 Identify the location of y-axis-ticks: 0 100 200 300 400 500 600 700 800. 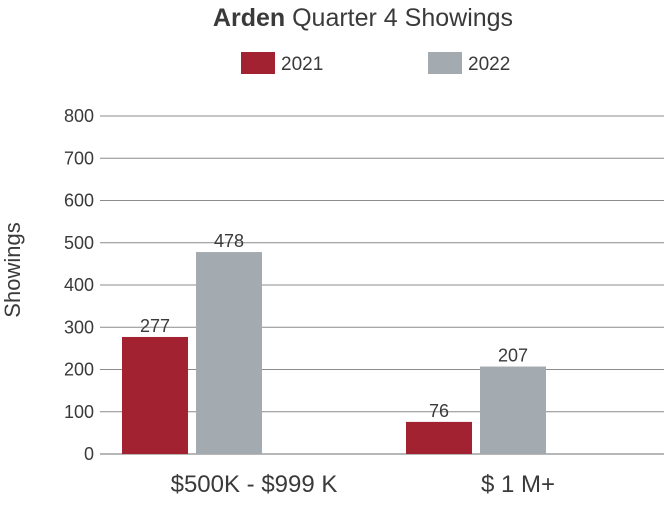
(79, 285).